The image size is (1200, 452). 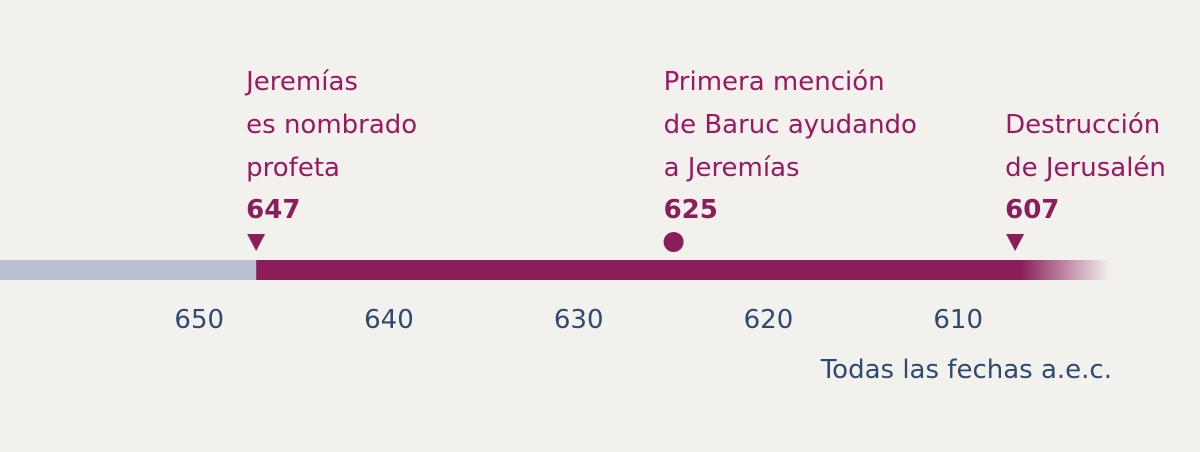 I want to click on event-label: de Baruc ayudando, so click(x=790, y=125).